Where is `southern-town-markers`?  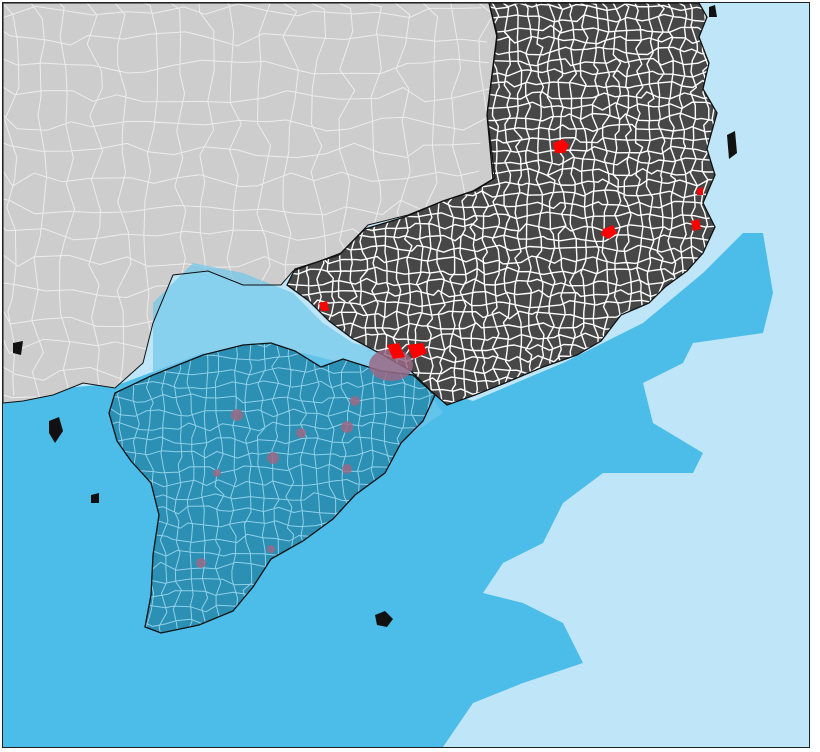 southern-town-markers is located at coordinates (278, 482).